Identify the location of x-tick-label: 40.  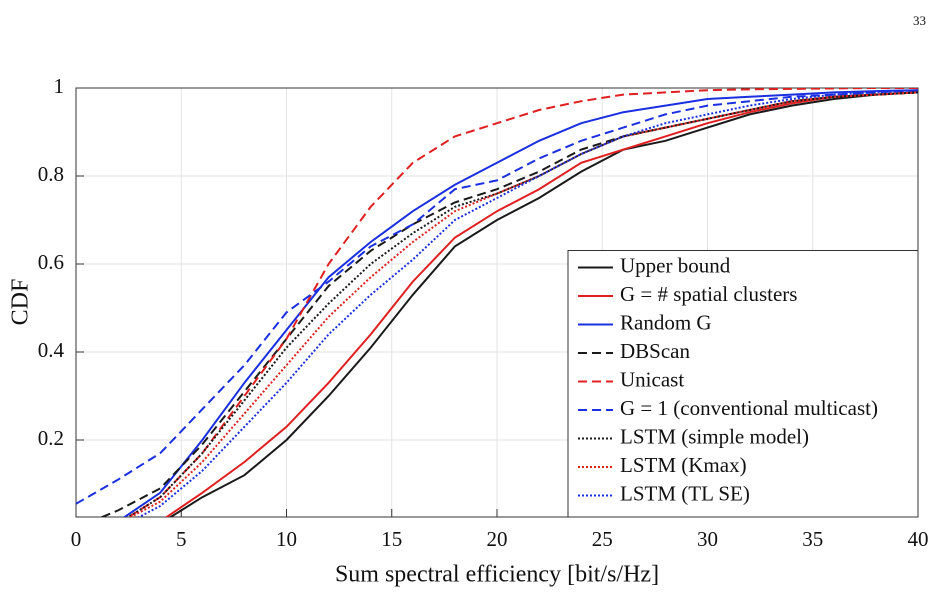
(918, 539).